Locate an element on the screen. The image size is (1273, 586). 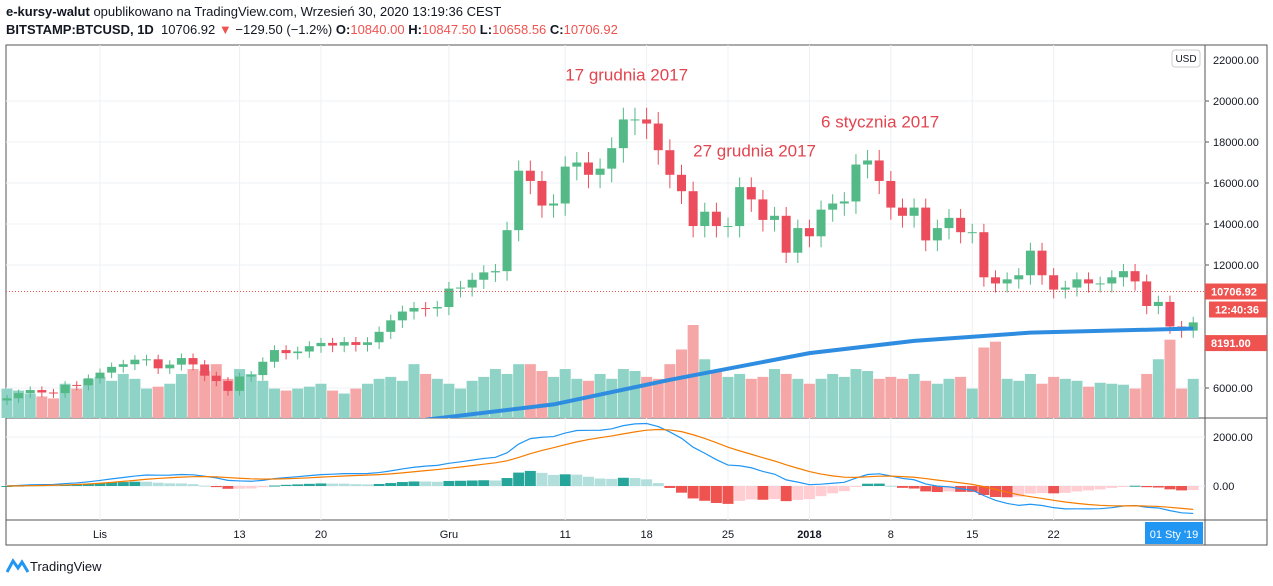
last-price: 10706.92 is located at coordinates (188, 29).